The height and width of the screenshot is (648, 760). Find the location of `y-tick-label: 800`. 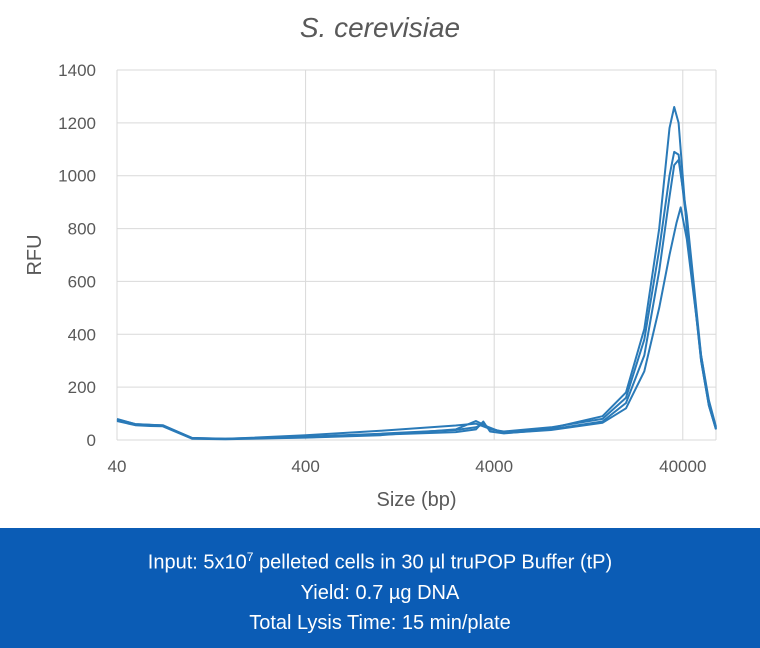

y-tick-label: 800 is located at coordinates (82, 229).